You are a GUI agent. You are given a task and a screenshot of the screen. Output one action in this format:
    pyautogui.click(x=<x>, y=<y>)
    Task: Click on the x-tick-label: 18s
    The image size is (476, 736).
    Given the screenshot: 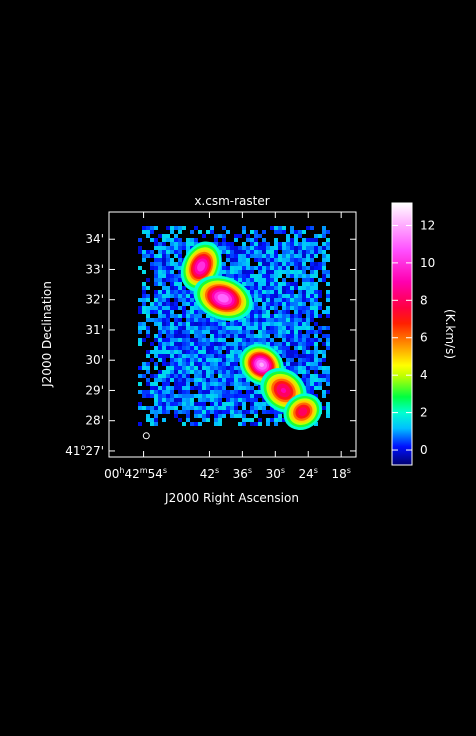 What is the action you would take?
    pyautogui.click(x=340, y=473)
    